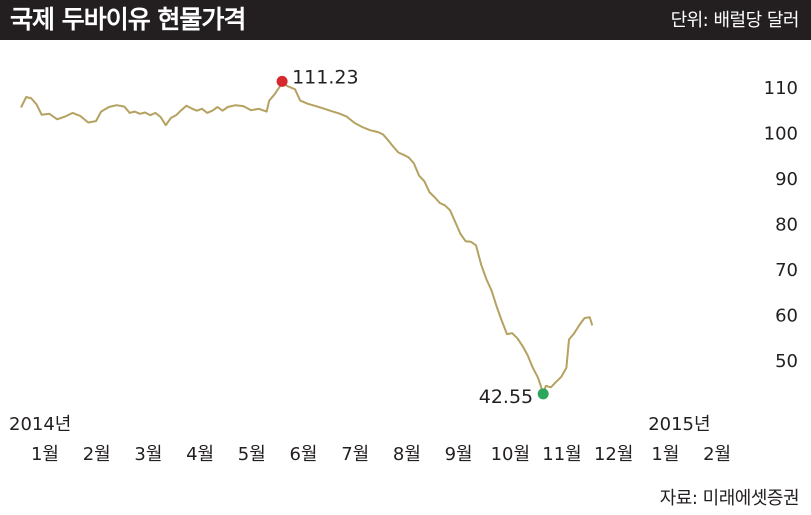  Describe the element at coordinates (303, 454) in the screenshot. I see `x-tick-label: 6월` at that location.